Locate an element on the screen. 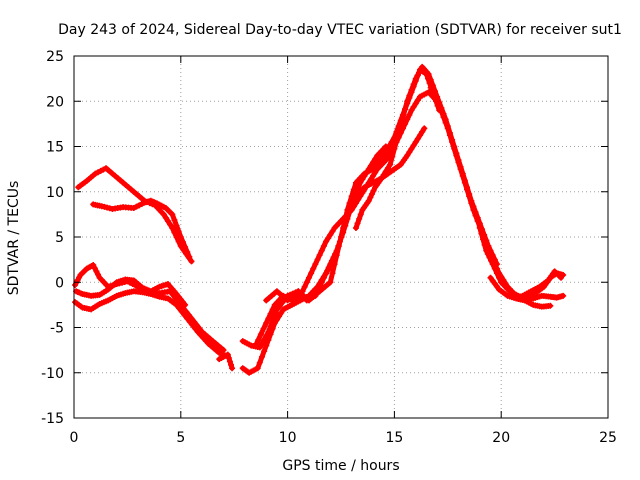 Image resolution: width=640 pixels, height=480 pixels. y-tick-label: 10 is located at coordinates (55, 193).